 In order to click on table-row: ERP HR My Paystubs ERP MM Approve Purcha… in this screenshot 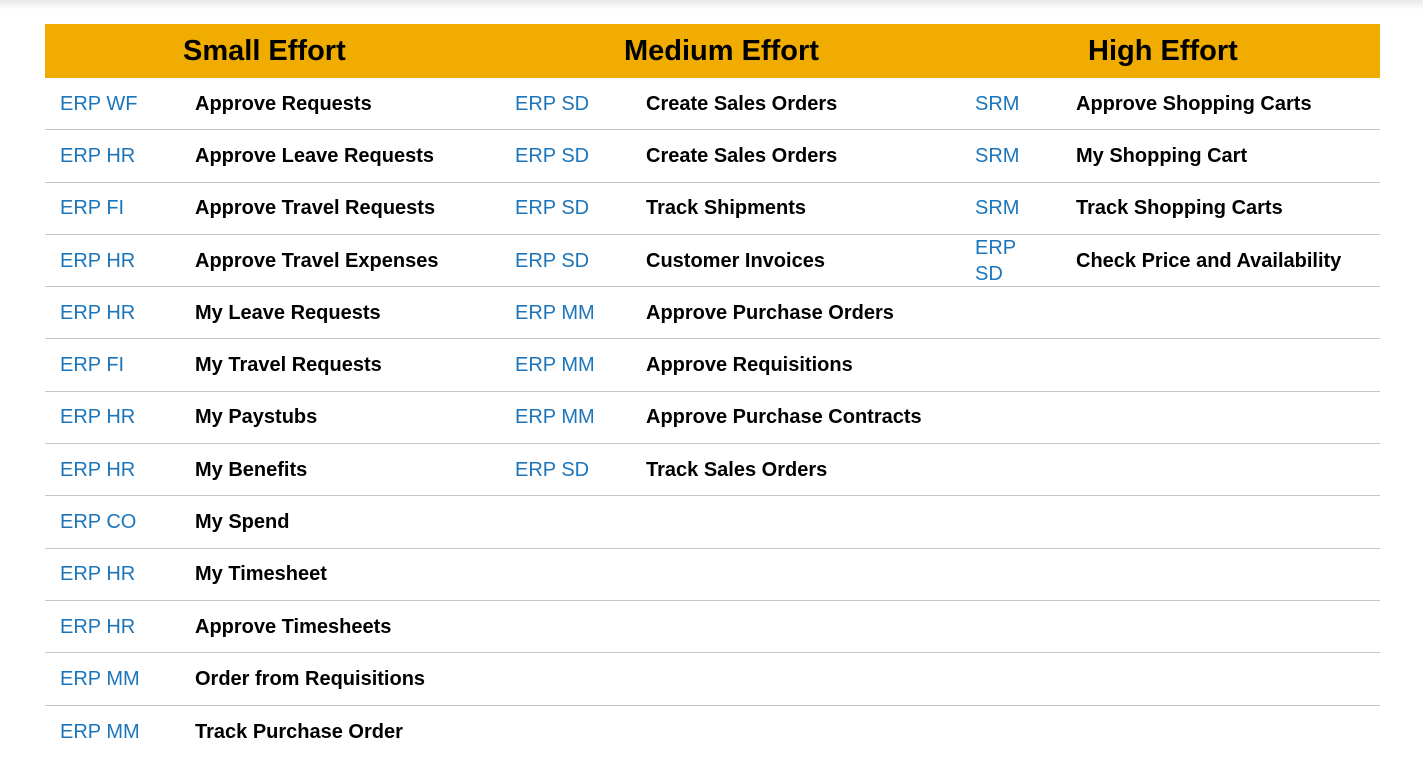, I will do `click(712, 418)`.